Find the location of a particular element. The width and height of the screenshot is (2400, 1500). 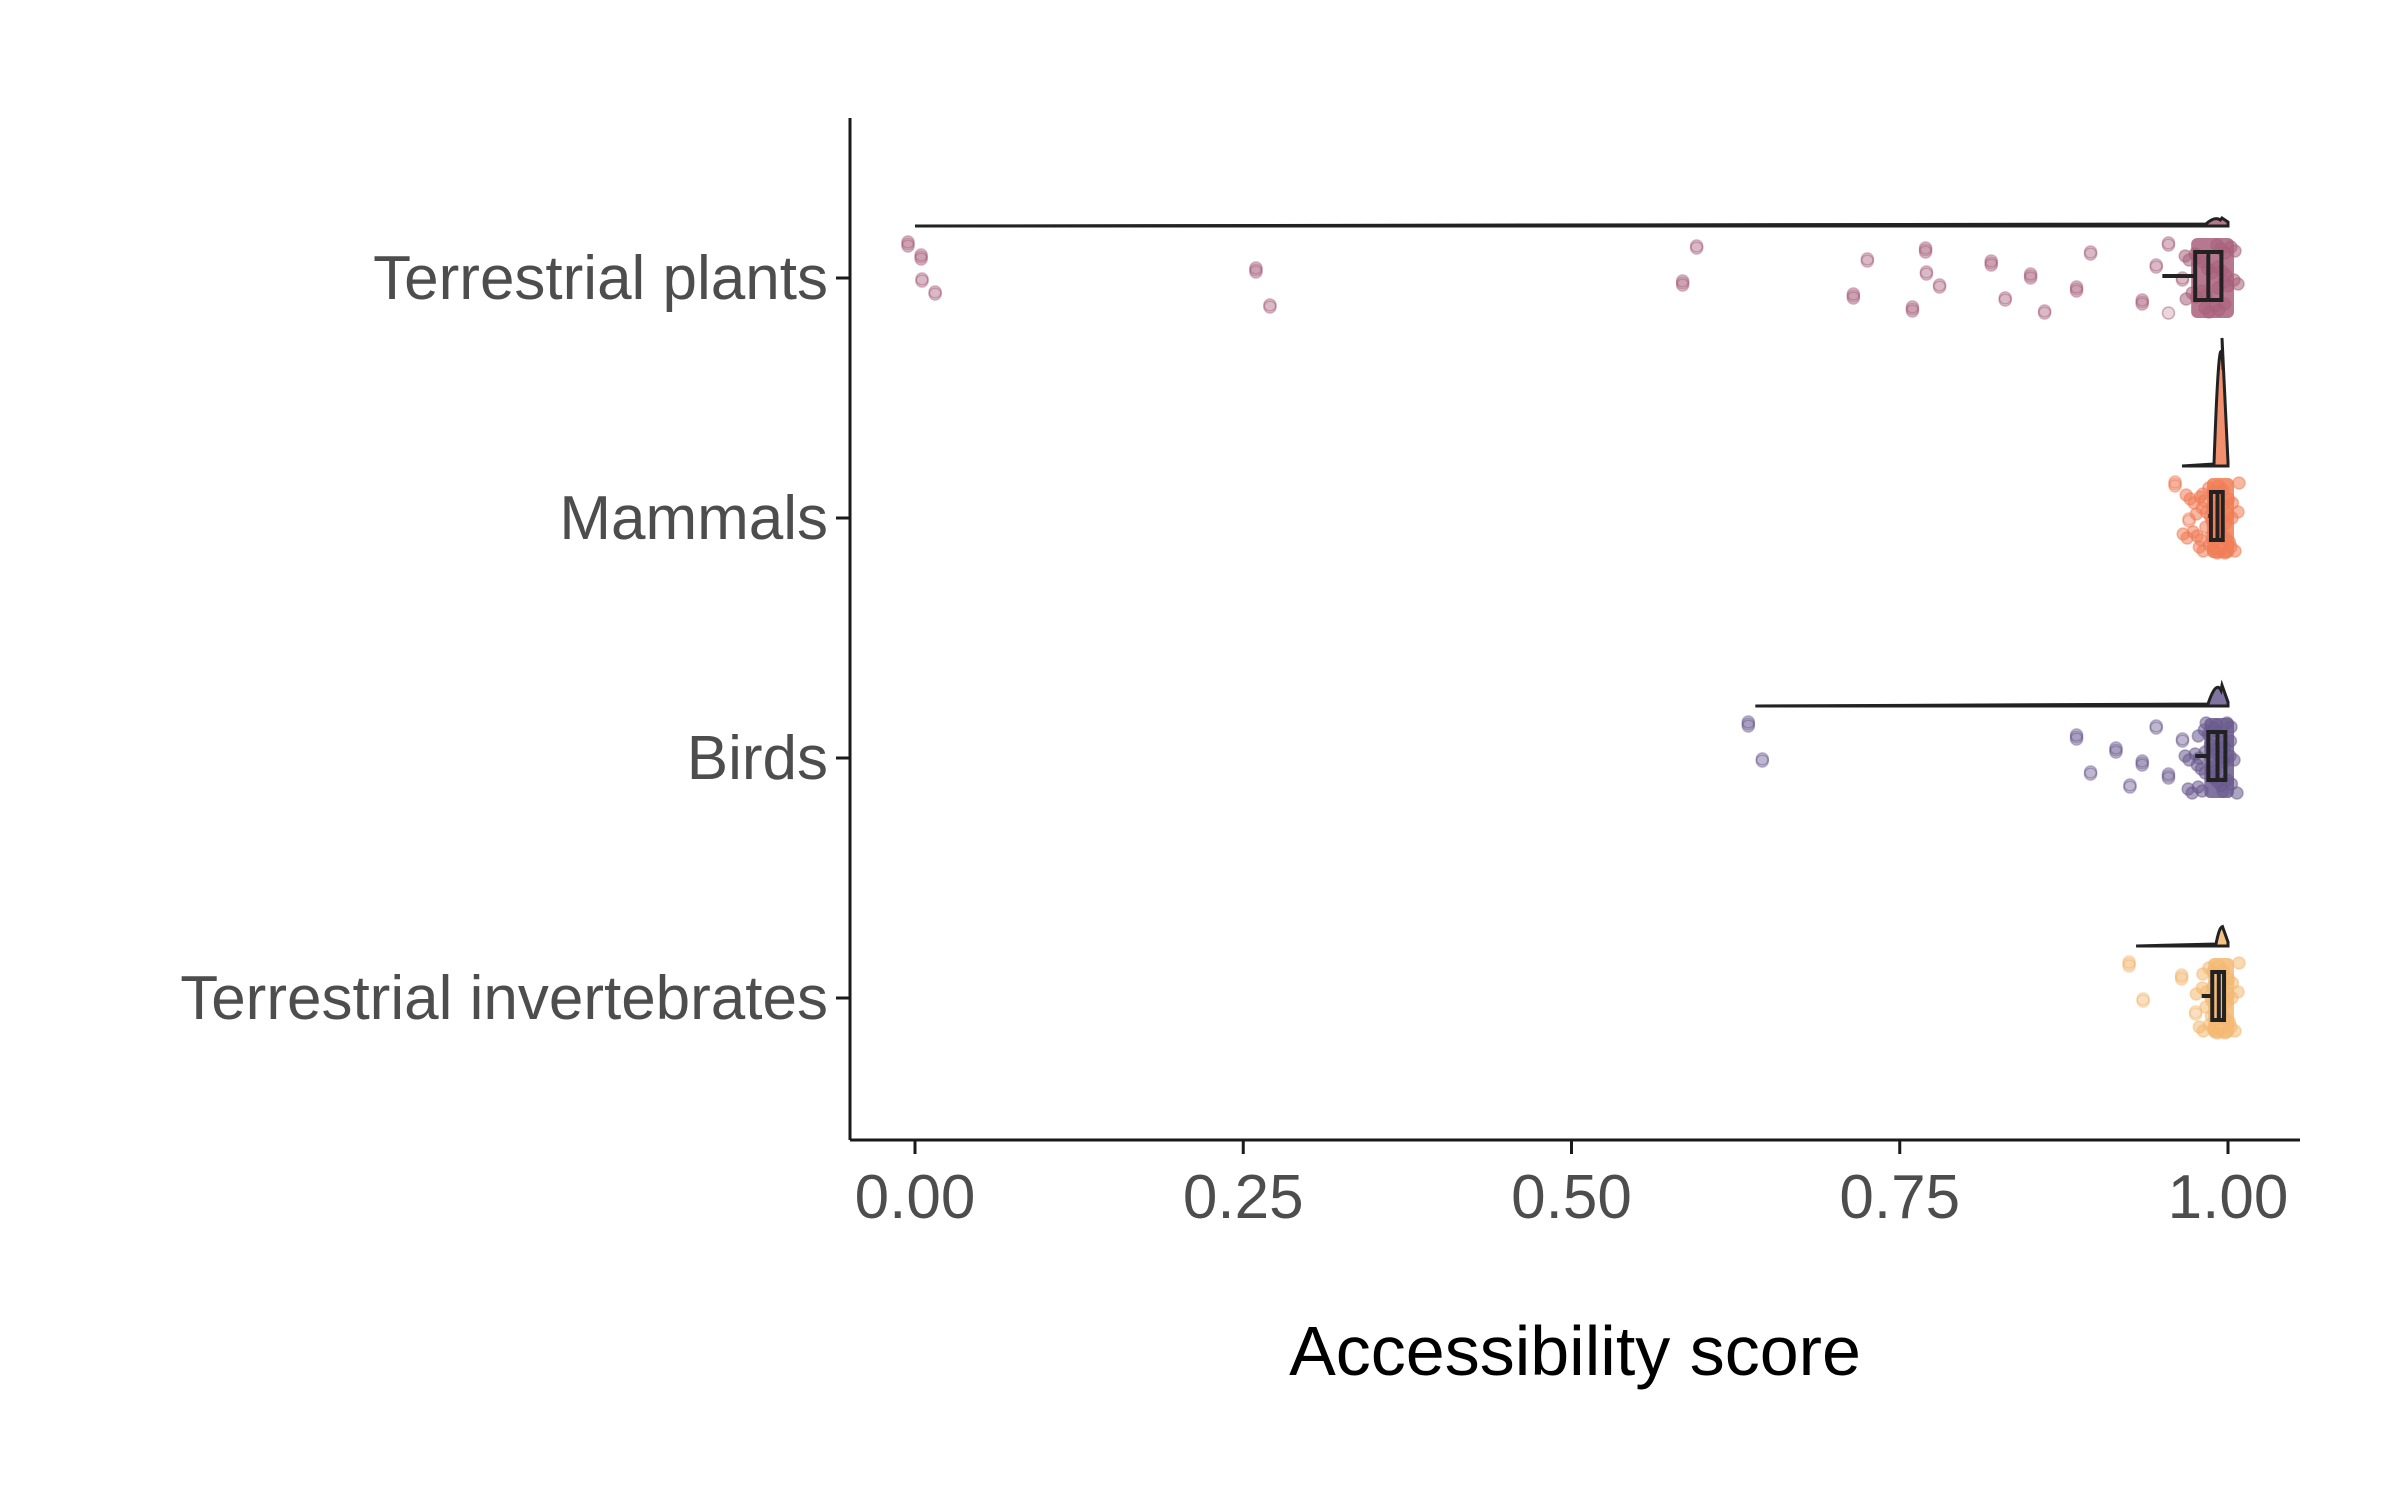

y-tick-label: Terrestrial plants is located at coordinates (600, 278).